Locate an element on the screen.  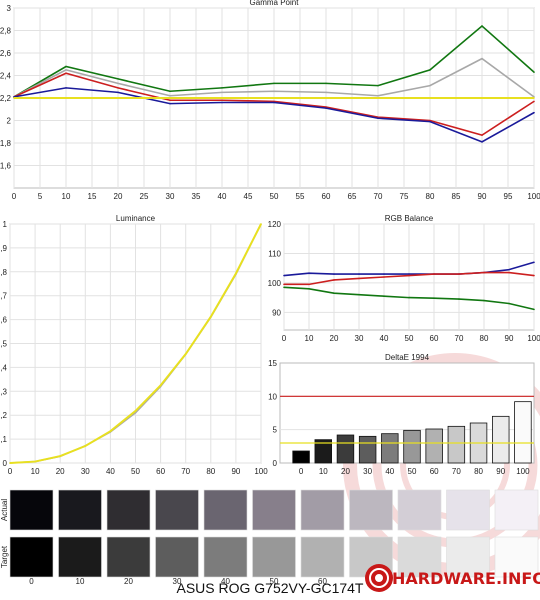
gamma-xtick-label: 50 is located at coordinates (274, 196).